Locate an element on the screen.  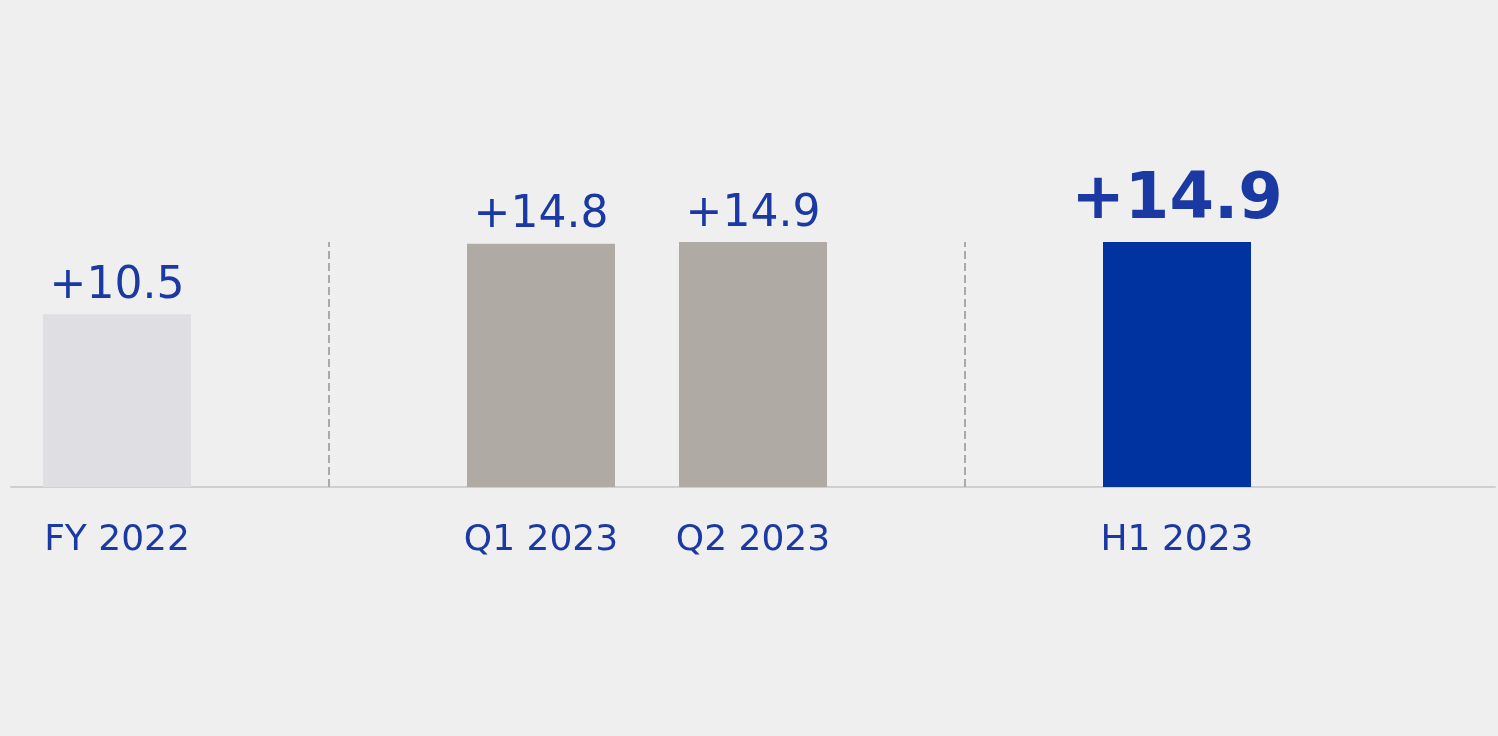
data-label: +14.8 is located at coordinates (541, 212).